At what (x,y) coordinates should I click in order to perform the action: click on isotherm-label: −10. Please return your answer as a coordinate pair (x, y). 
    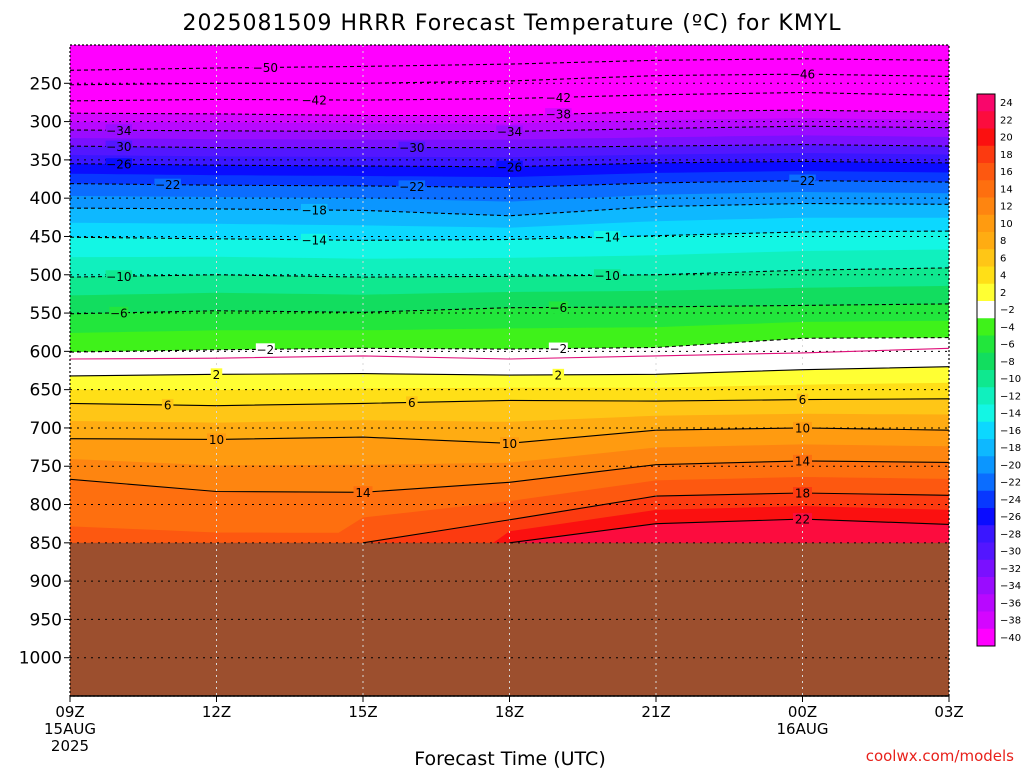
    Looking at the image, I should click on (607, 276).